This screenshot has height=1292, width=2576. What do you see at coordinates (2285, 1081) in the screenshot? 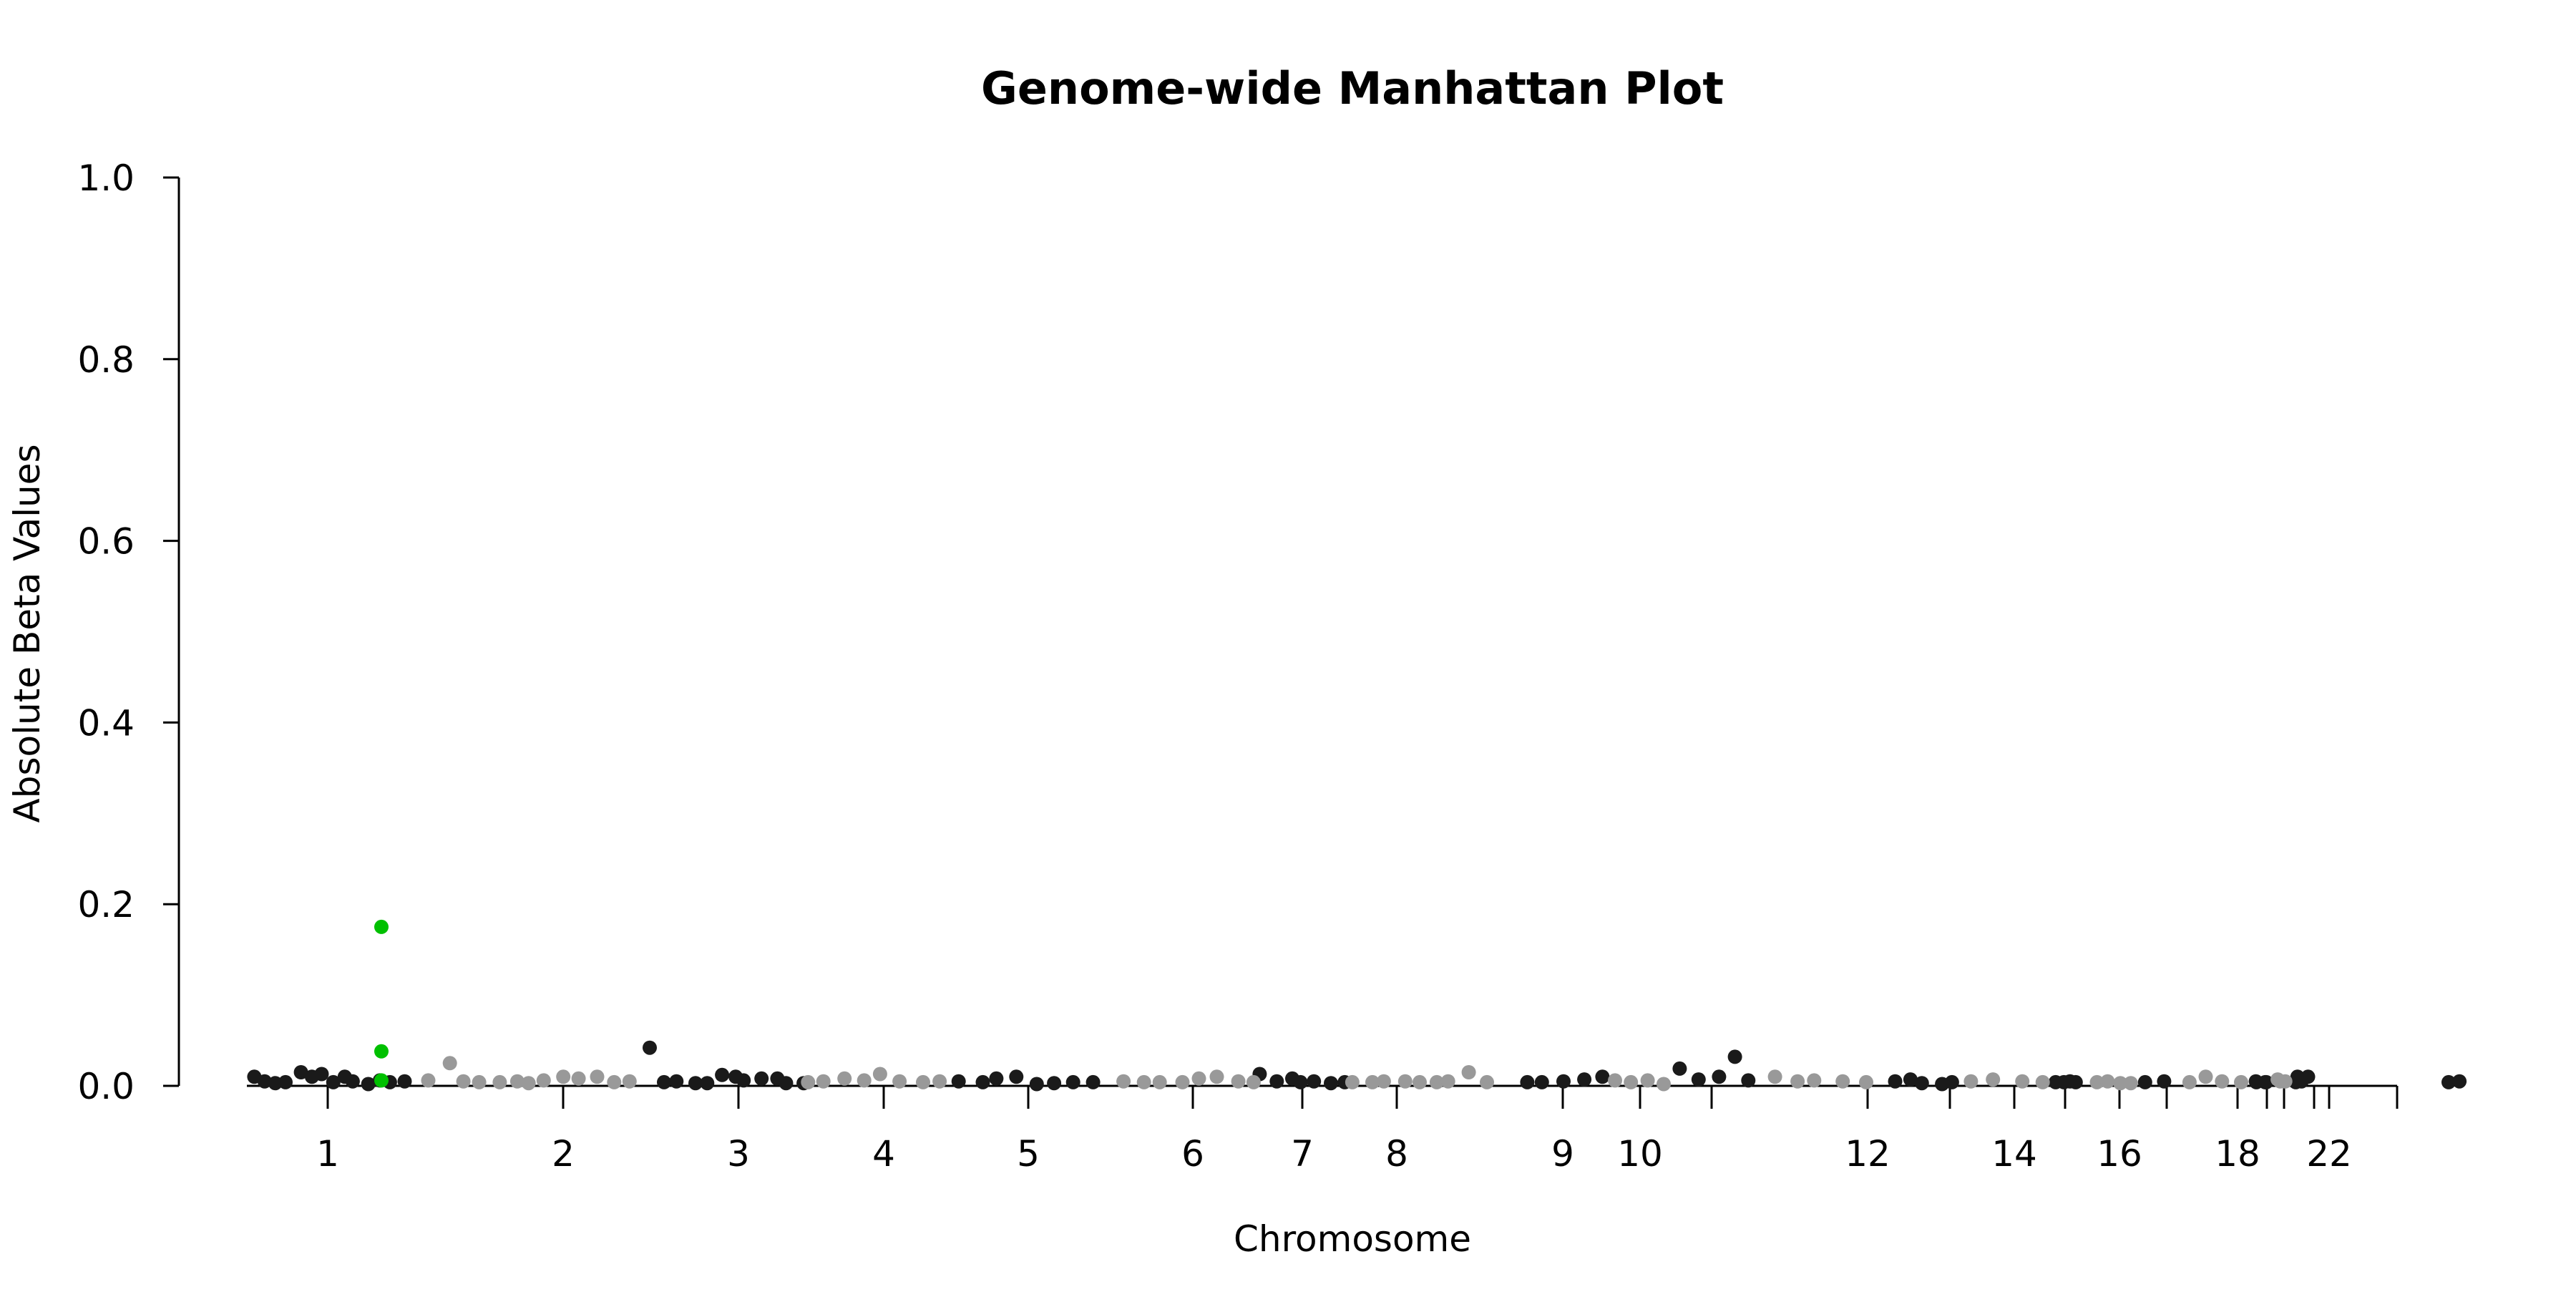
I see `data-point-chr20` at bounding box center [2285, 1081].